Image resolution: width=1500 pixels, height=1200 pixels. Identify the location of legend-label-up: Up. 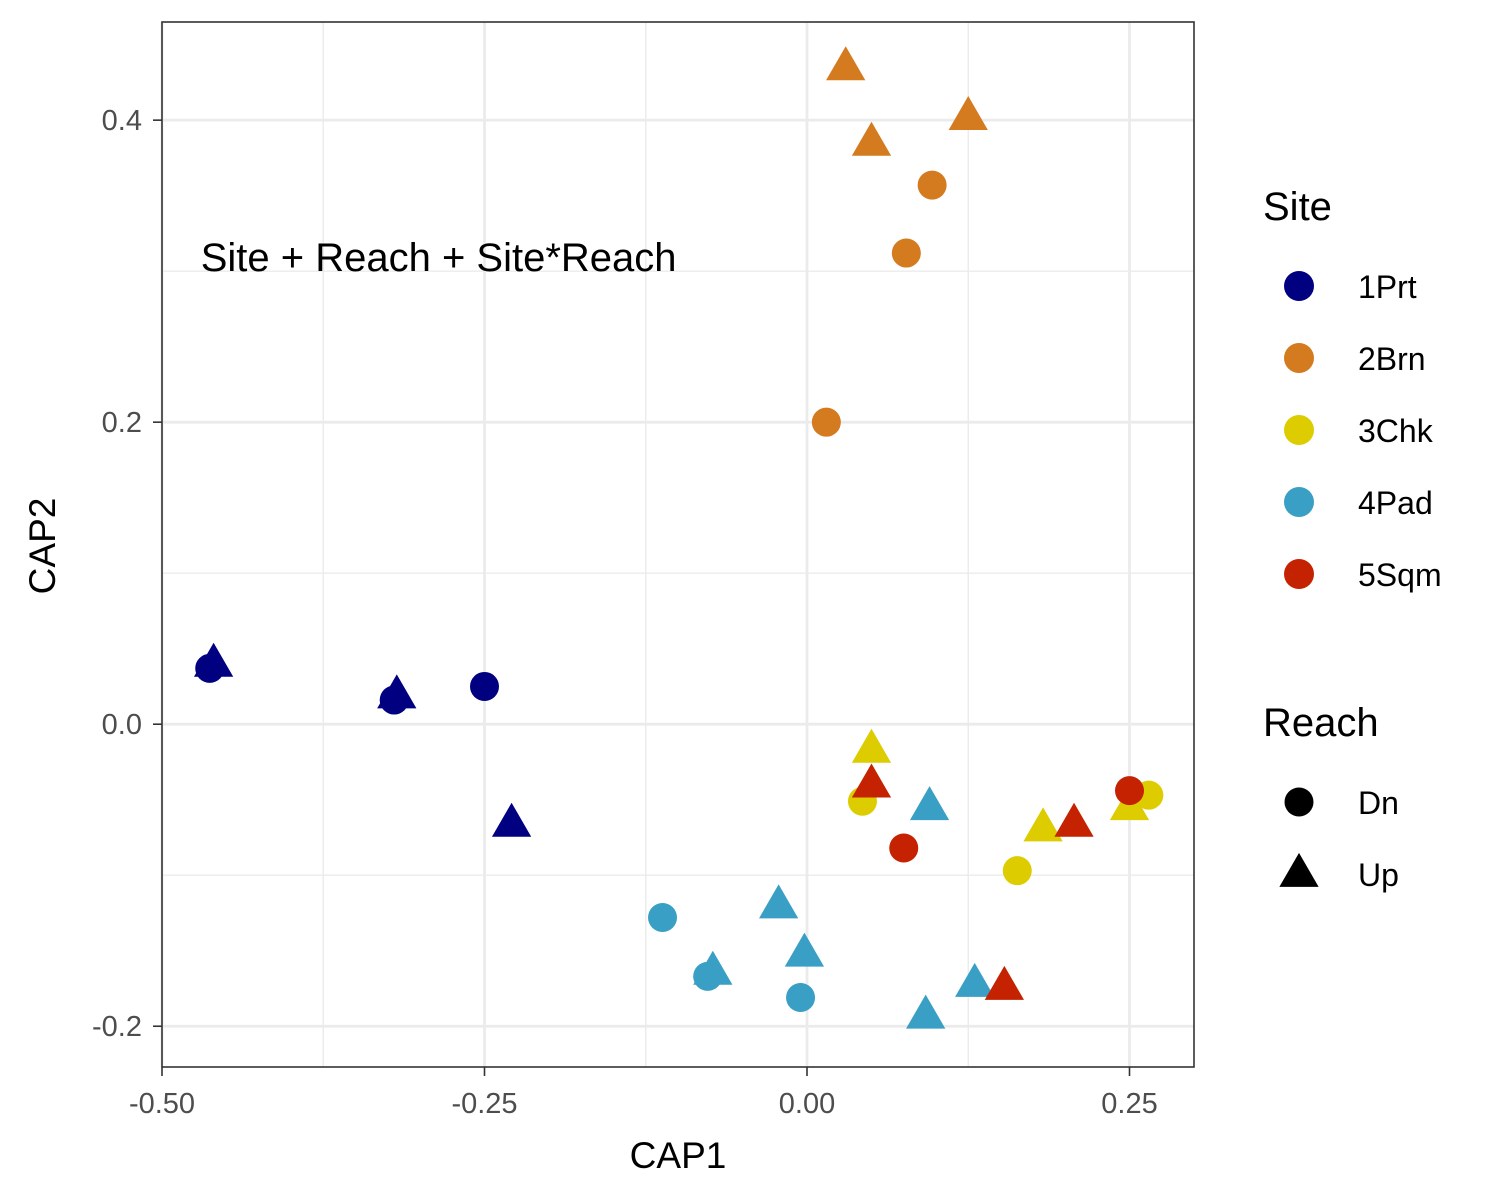
(1378, 875).